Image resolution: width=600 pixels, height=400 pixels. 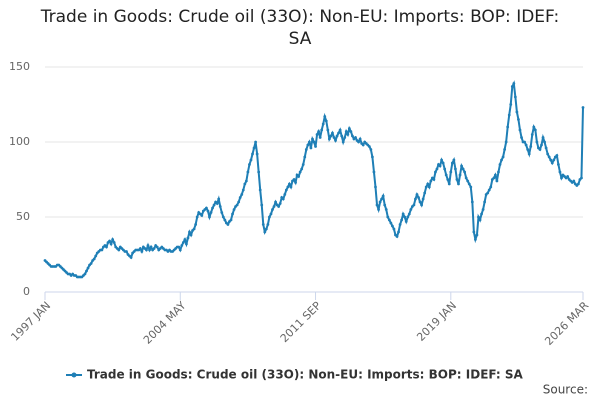 I want to click on y-tick-label: 150, so click(x=19, y=66).